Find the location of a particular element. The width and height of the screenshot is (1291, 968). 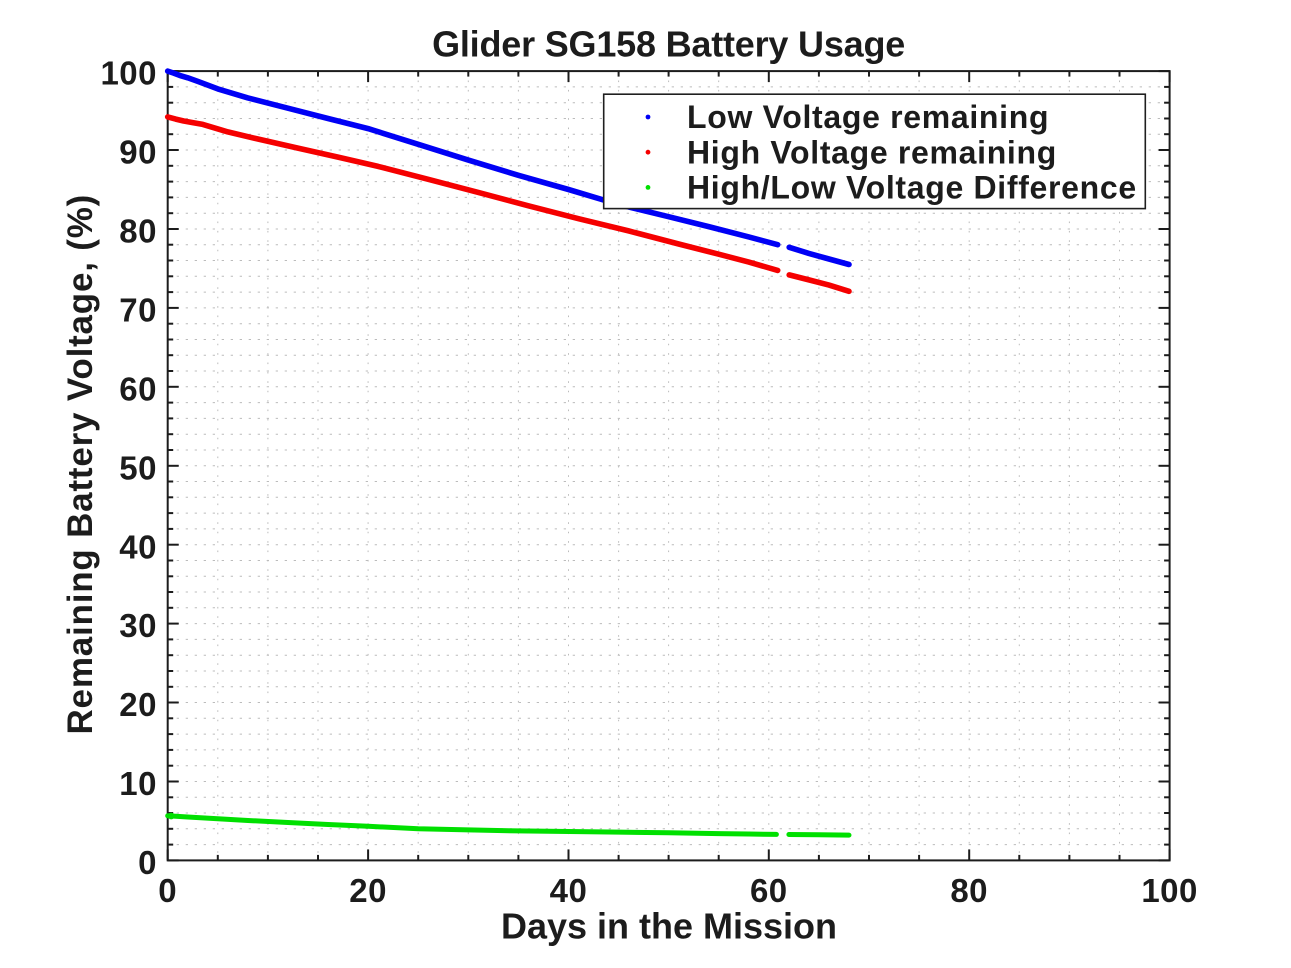

svg-text: 10 is located at coordinates (138, 783).